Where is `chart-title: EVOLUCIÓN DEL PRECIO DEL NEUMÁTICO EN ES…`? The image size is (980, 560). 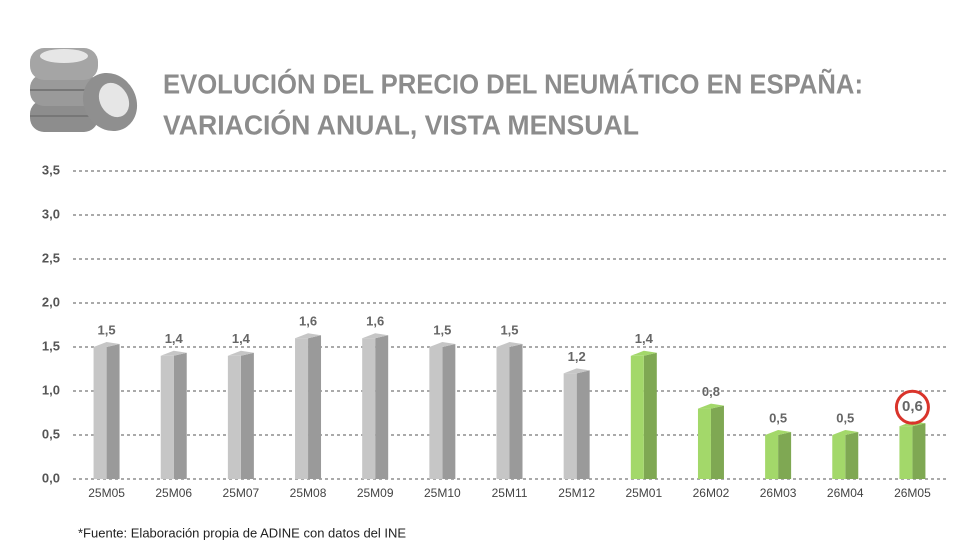 chart-title: EVOLUCIÓN DEL PRECIO DEL NEUMÁTICO EN ES… is located at coordinates (513, 83).